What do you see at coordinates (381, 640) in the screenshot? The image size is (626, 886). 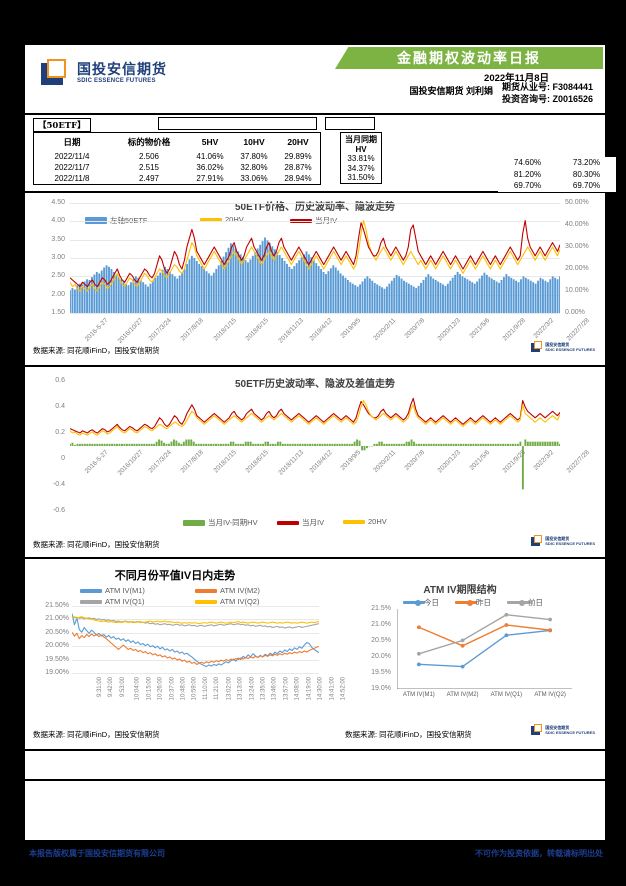 I see `y-tick-label: 20.5%` at bounding box center [381, 640].